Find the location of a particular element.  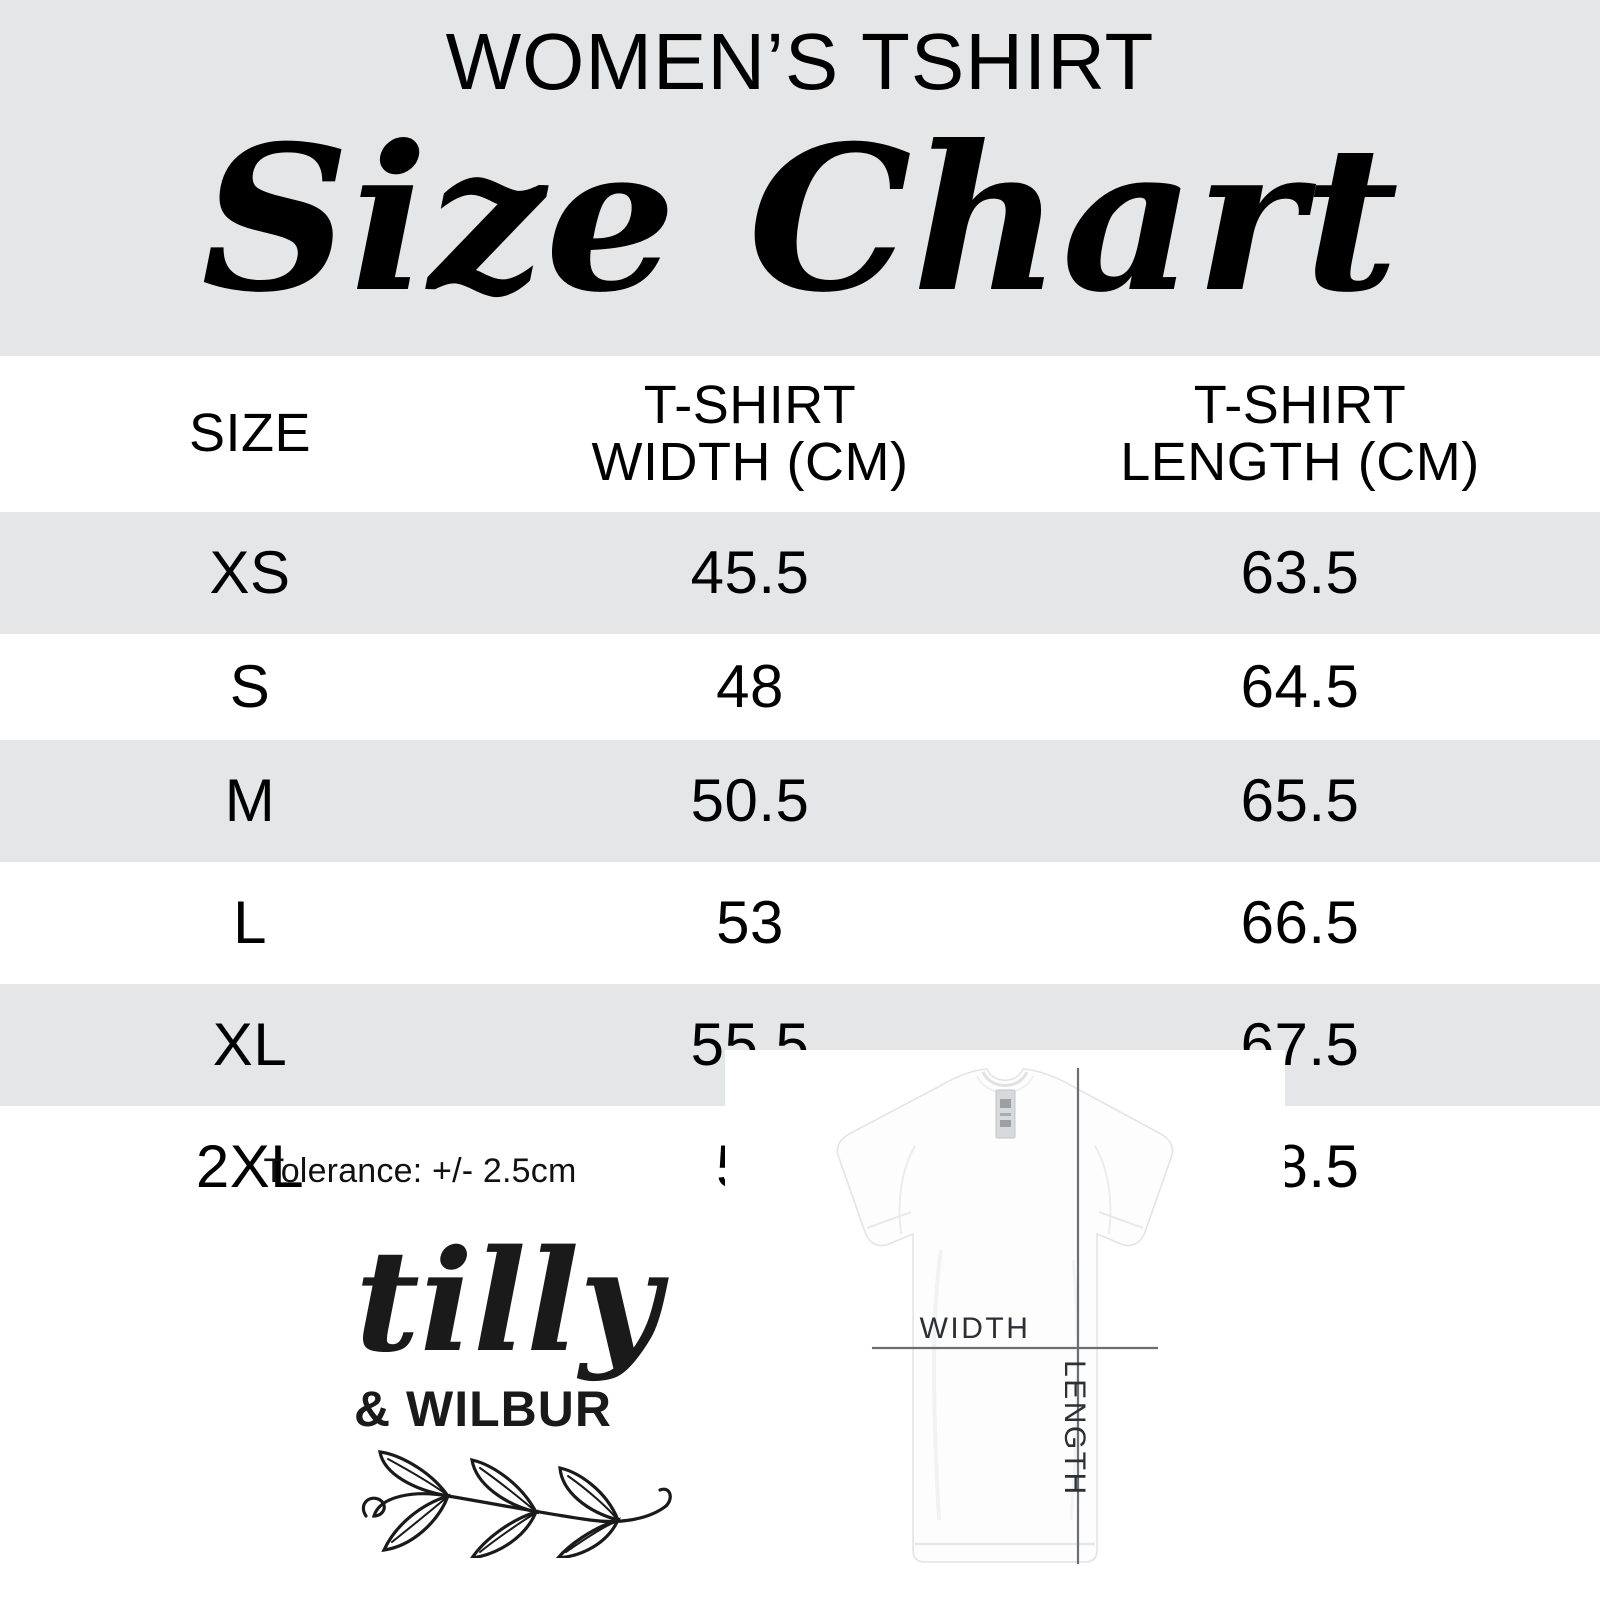

cell-length: 65.5 is located at coordinates (1300, 801).